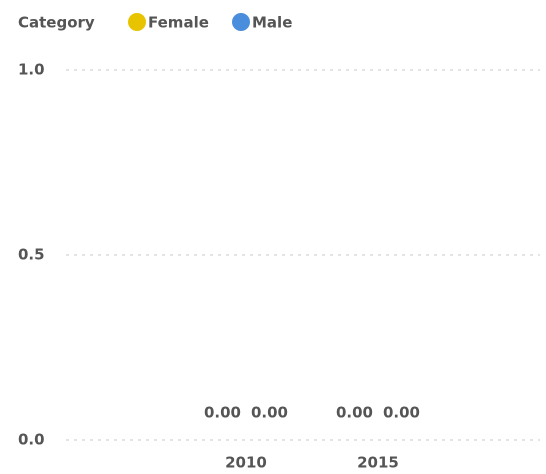 This screenshot has width=546, height=474. I want to click on y-tick-label: 1.0, so click(31, 70).